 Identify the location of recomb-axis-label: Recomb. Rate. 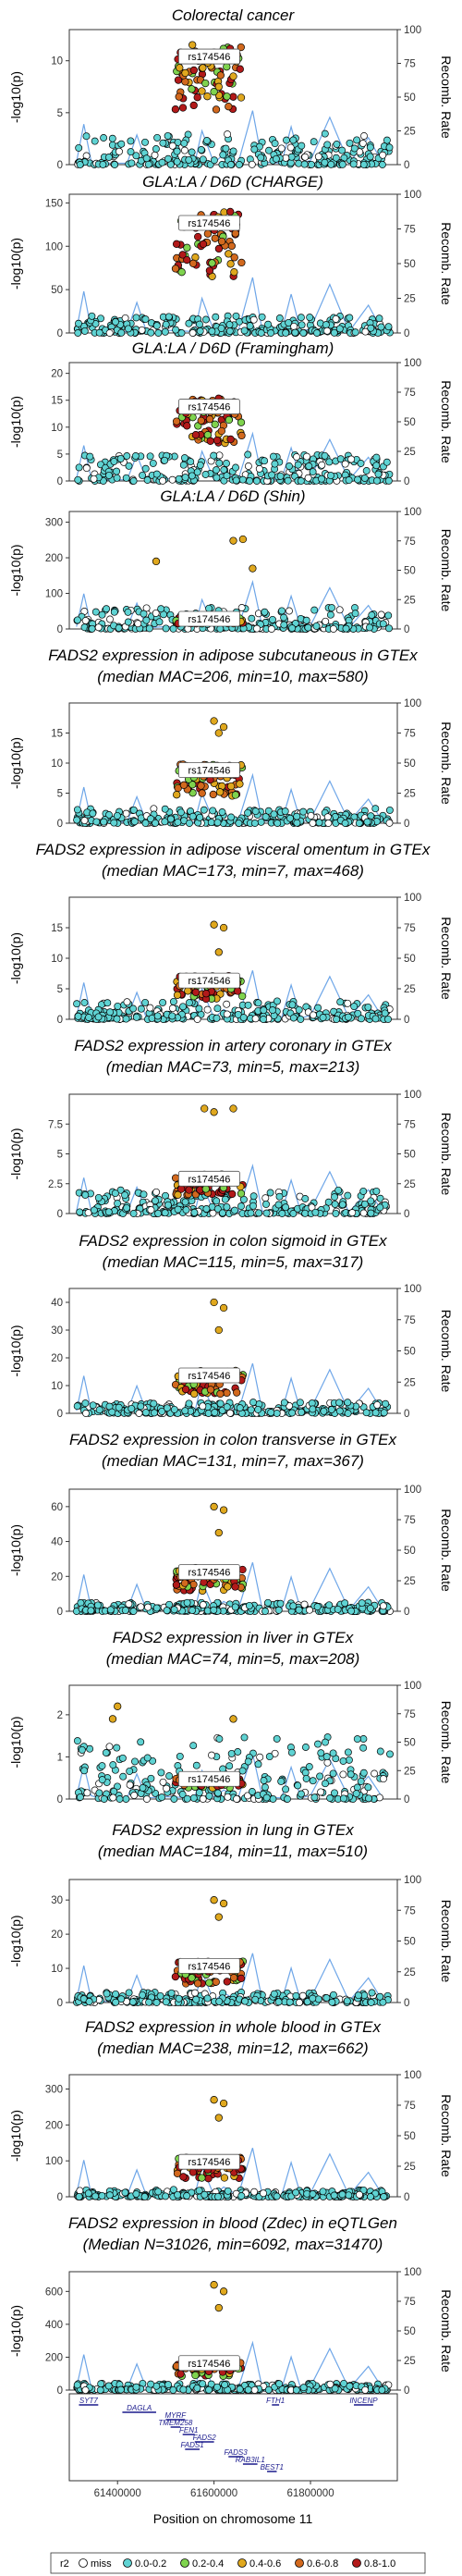
(446, 2135).